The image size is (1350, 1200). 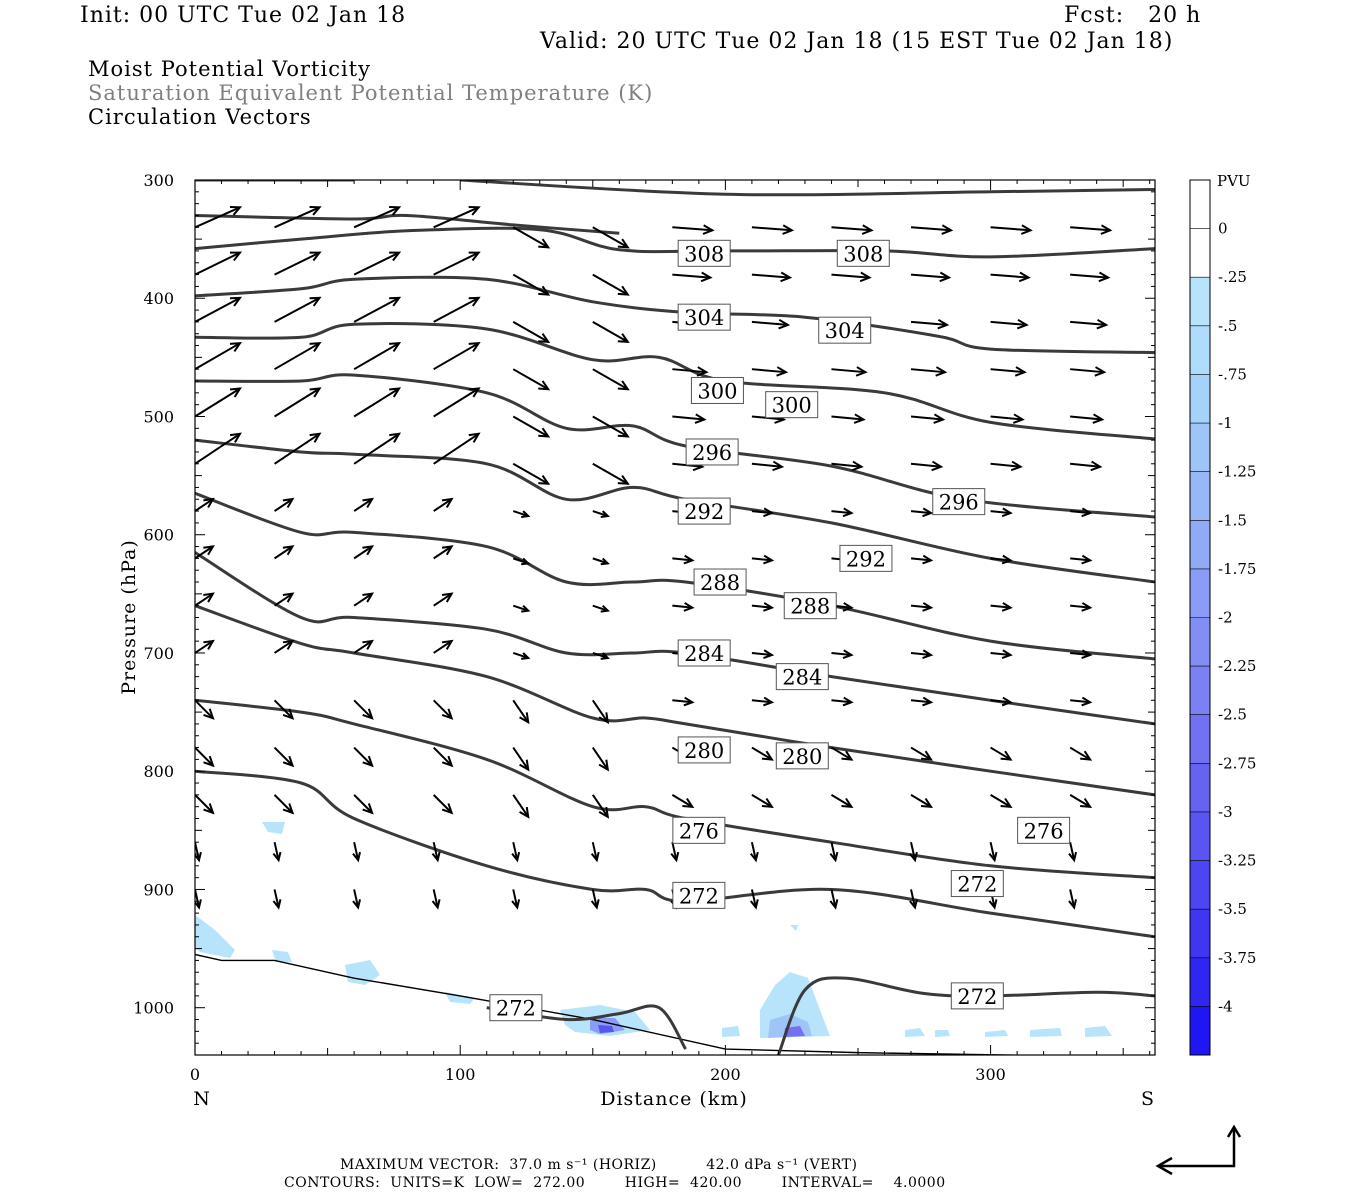 What do you see at coordinates (1227, 326) in the screenshot?
I see `colorbar-tick-label: -.5` at bounding box center [1227, 326].